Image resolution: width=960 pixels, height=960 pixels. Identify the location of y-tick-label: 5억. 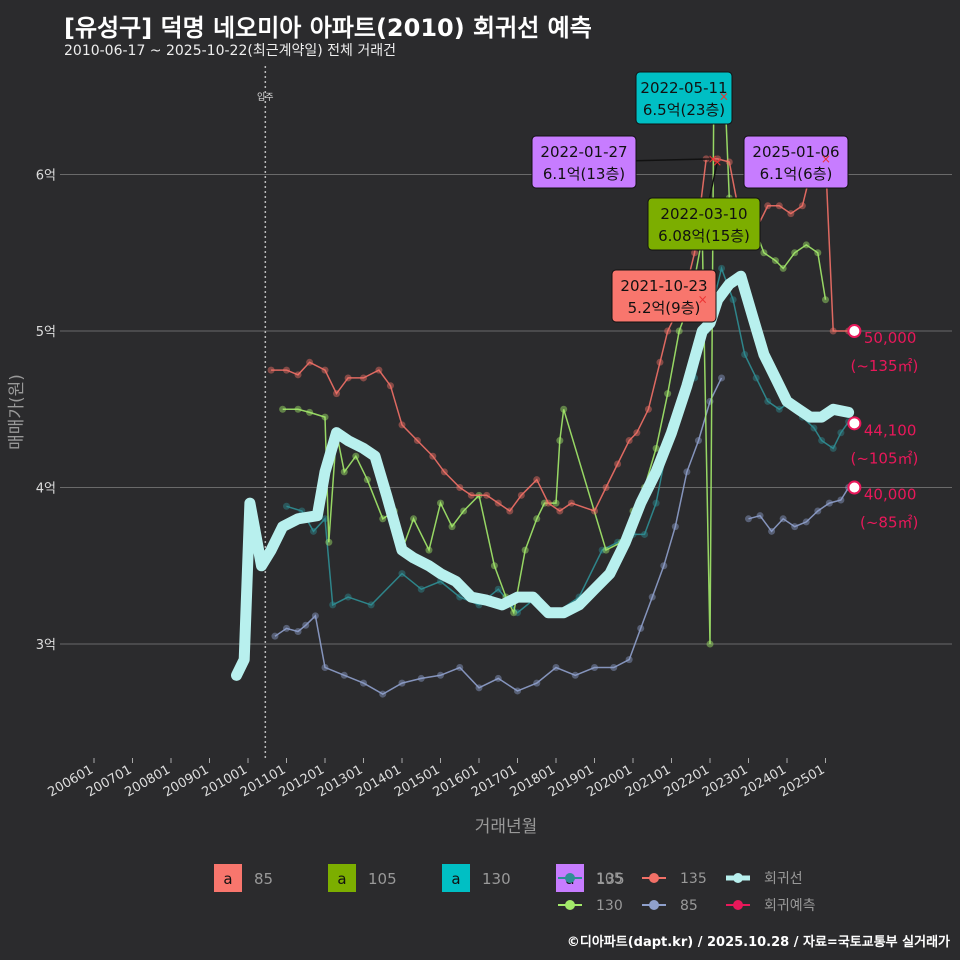
(46, 332).